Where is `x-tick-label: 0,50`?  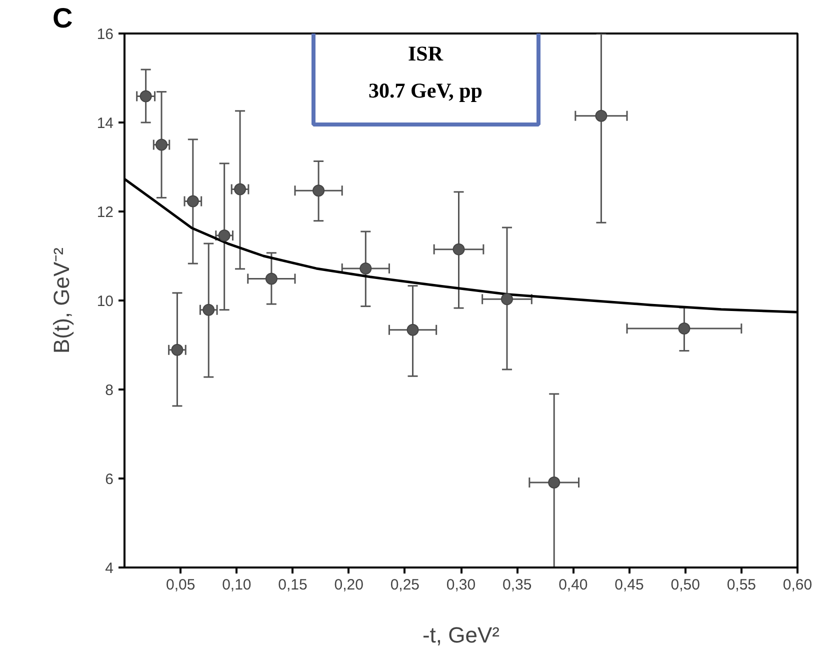
x-tick-label: 0,50 is located at coordinates (685, 585).